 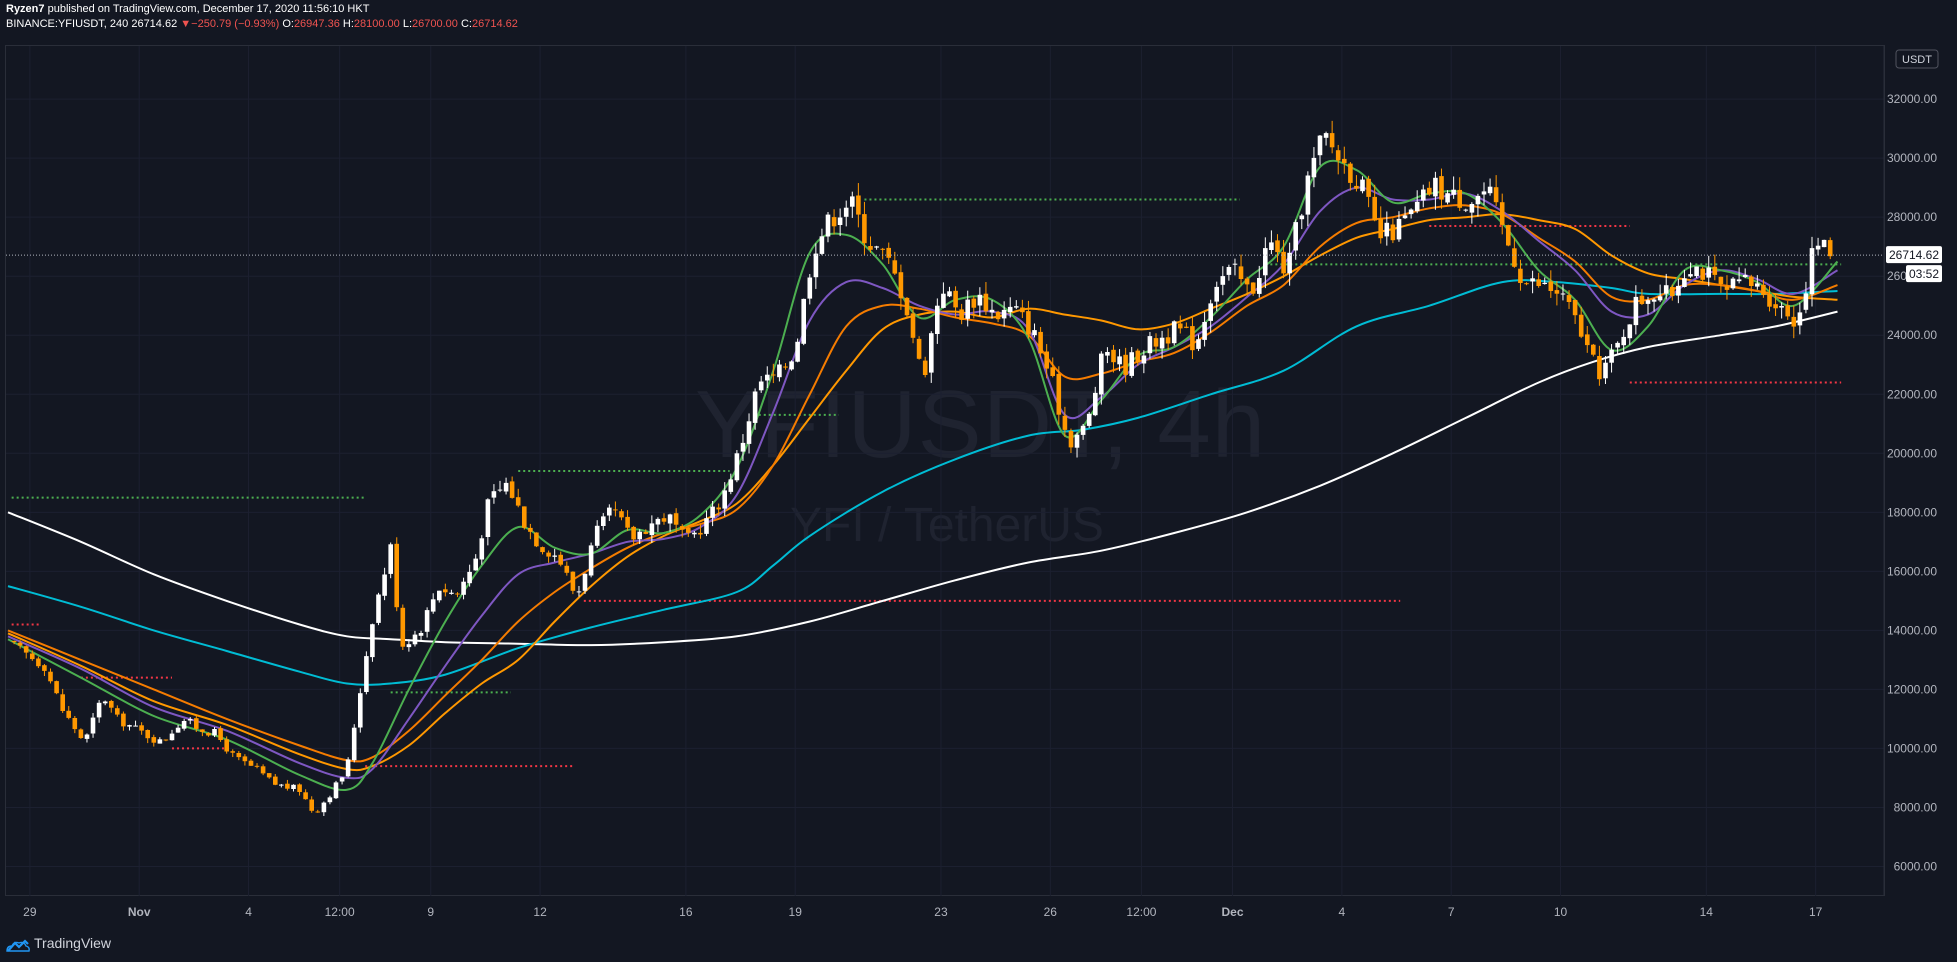 What do you see at coordinates (1916, 807) in the screenshot?
I see `y-tick-label: 8000.00` at bounding box center [1916, 807].